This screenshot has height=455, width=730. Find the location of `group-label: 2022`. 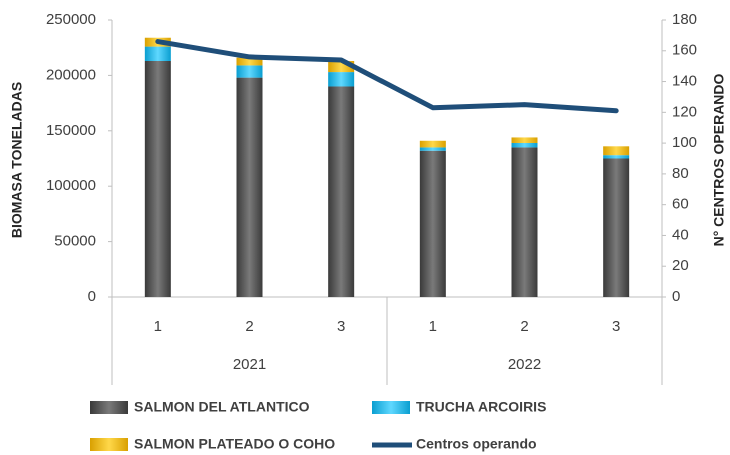

group-label: 2022 is located at coordinates (524, 364).